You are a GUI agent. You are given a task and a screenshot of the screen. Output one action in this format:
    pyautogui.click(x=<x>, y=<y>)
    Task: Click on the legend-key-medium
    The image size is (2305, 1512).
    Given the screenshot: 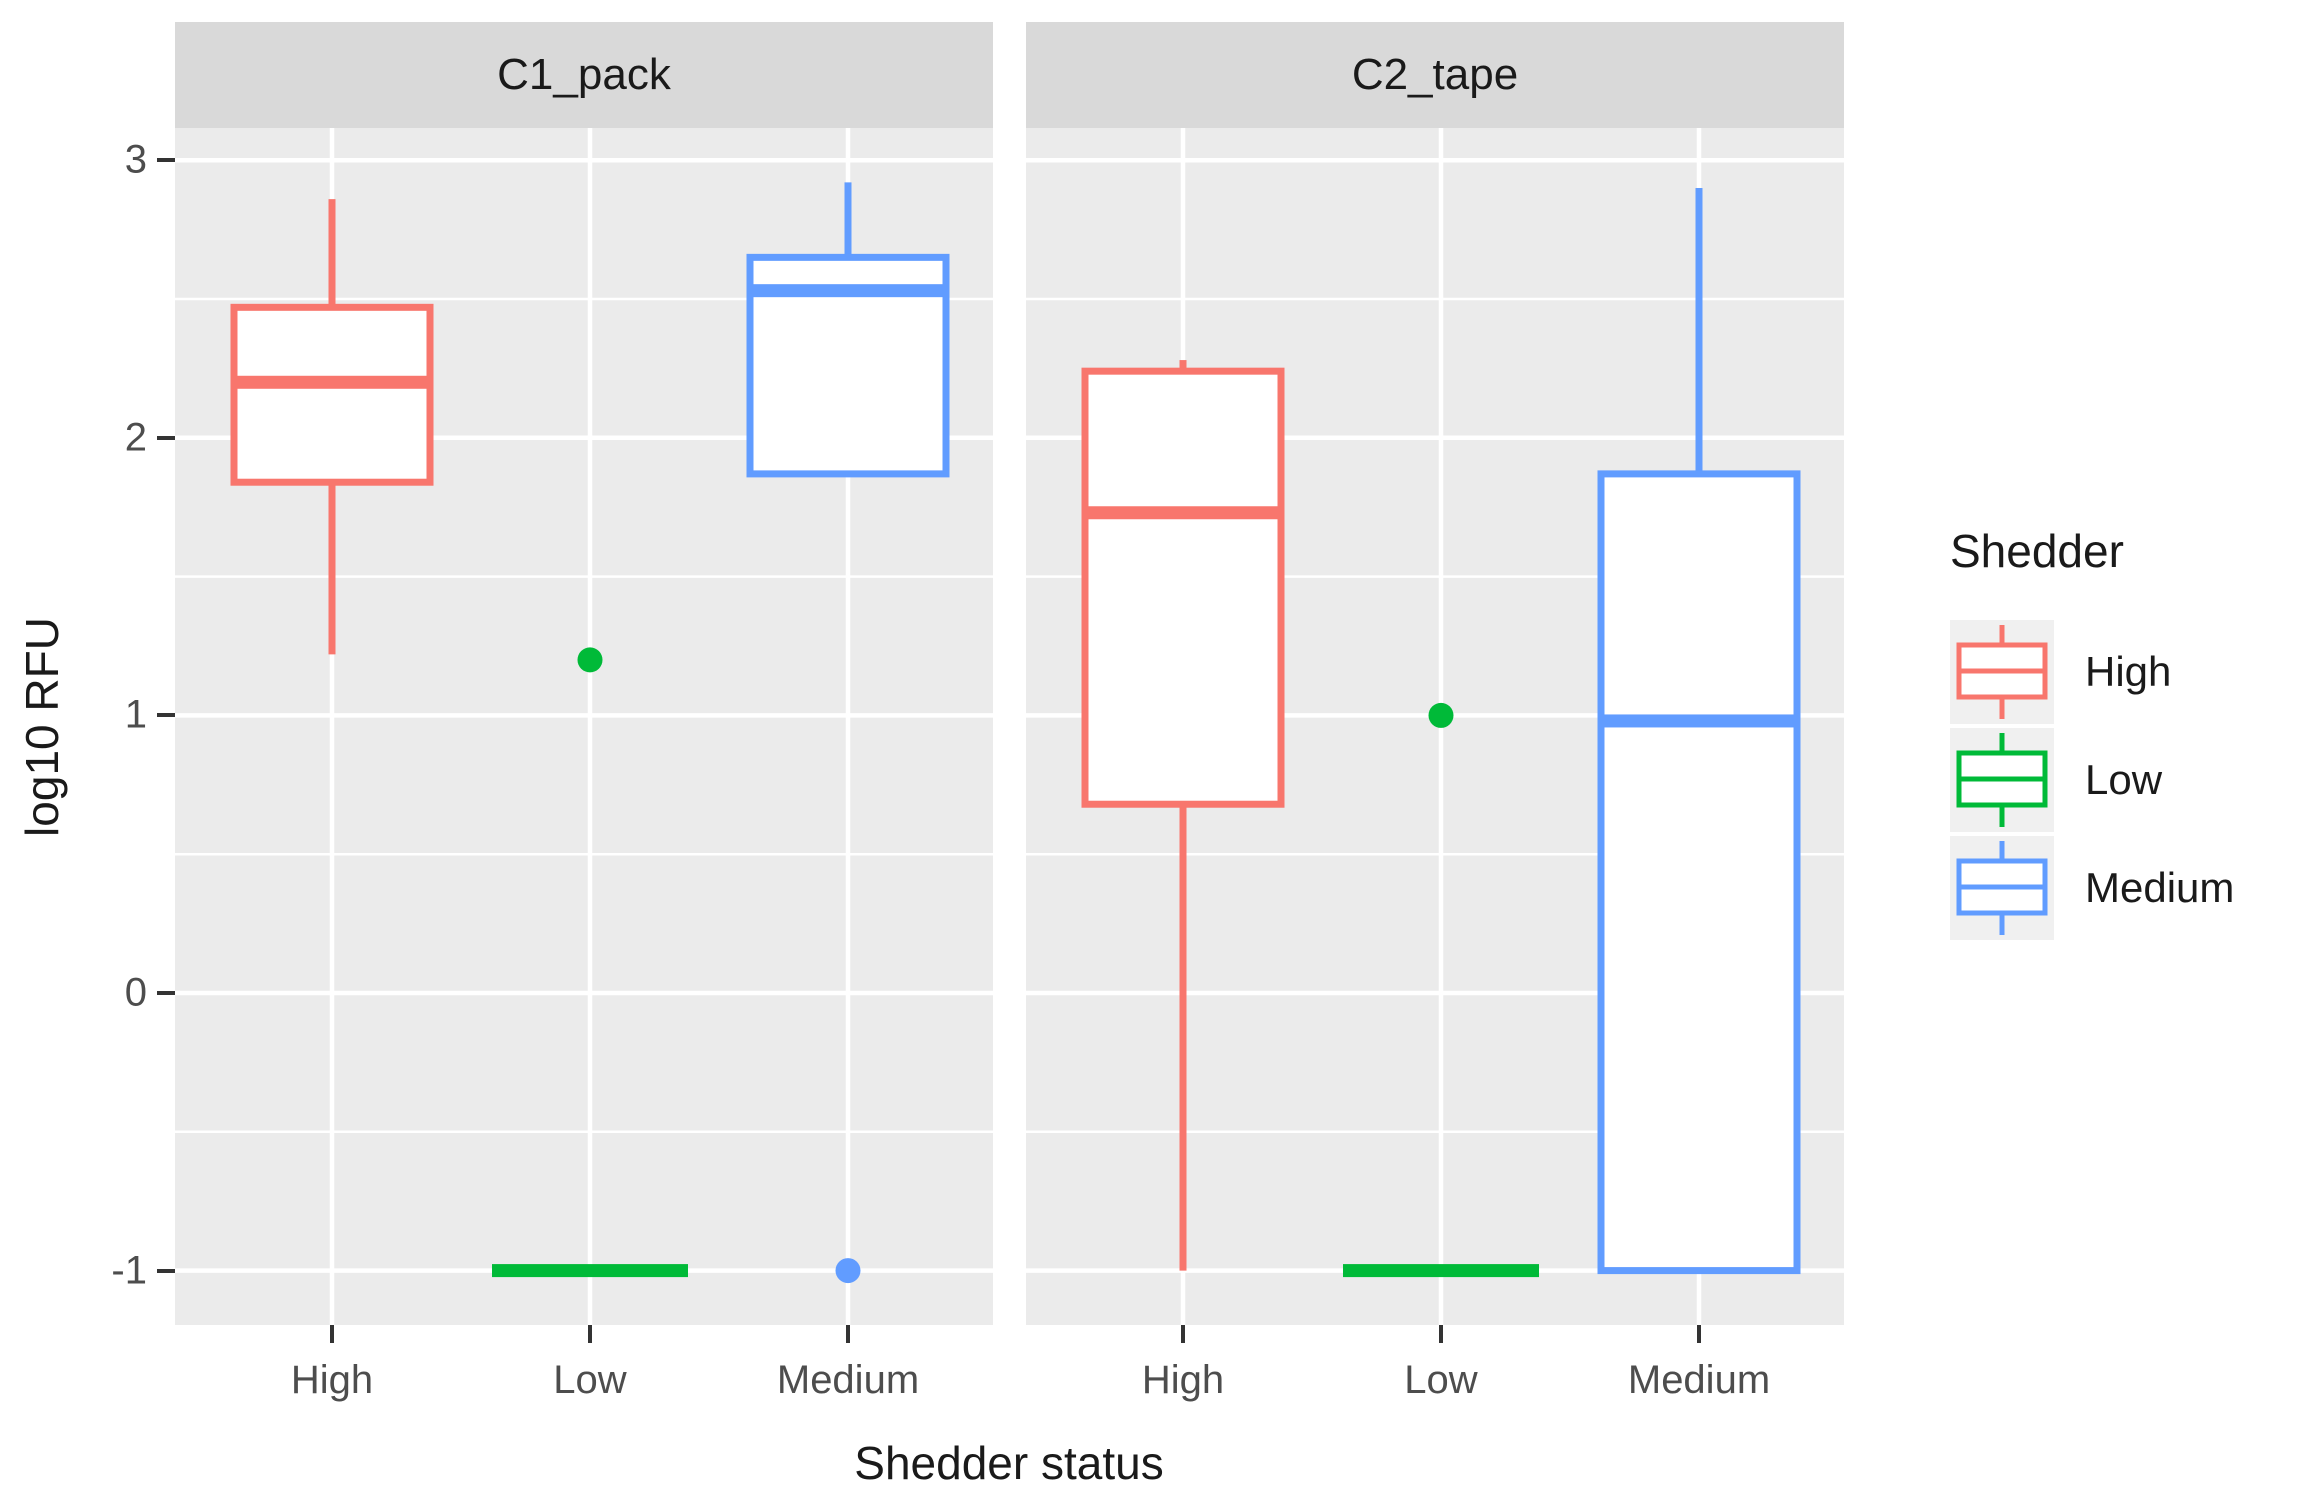 What is the action you would take?
    pyautogui.click(x=2002, y=888)
    